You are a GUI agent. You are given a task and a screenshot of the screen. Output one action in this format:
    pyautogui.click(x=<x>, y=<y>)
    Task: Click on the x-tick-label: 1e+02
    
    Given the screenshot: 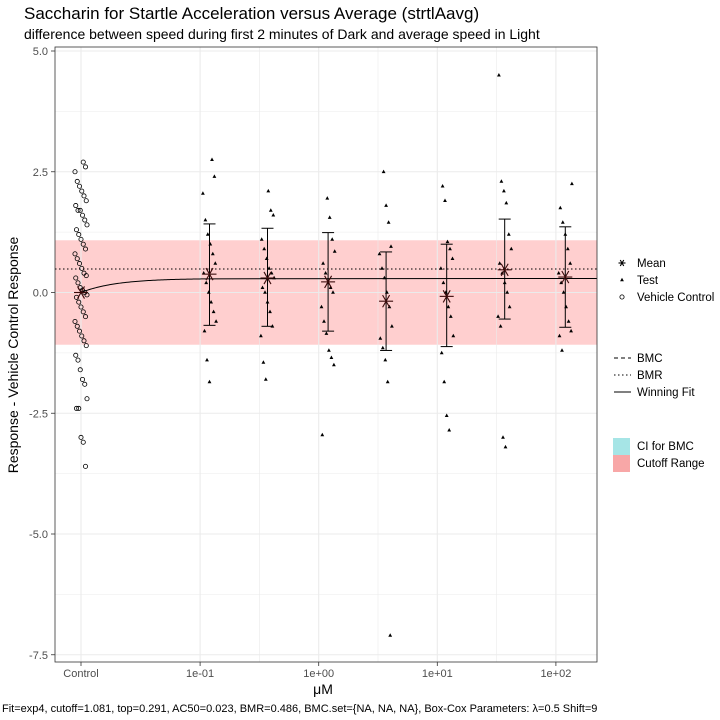 What is the action you would take?
    pyautogui.click(x=555, y=674)
    